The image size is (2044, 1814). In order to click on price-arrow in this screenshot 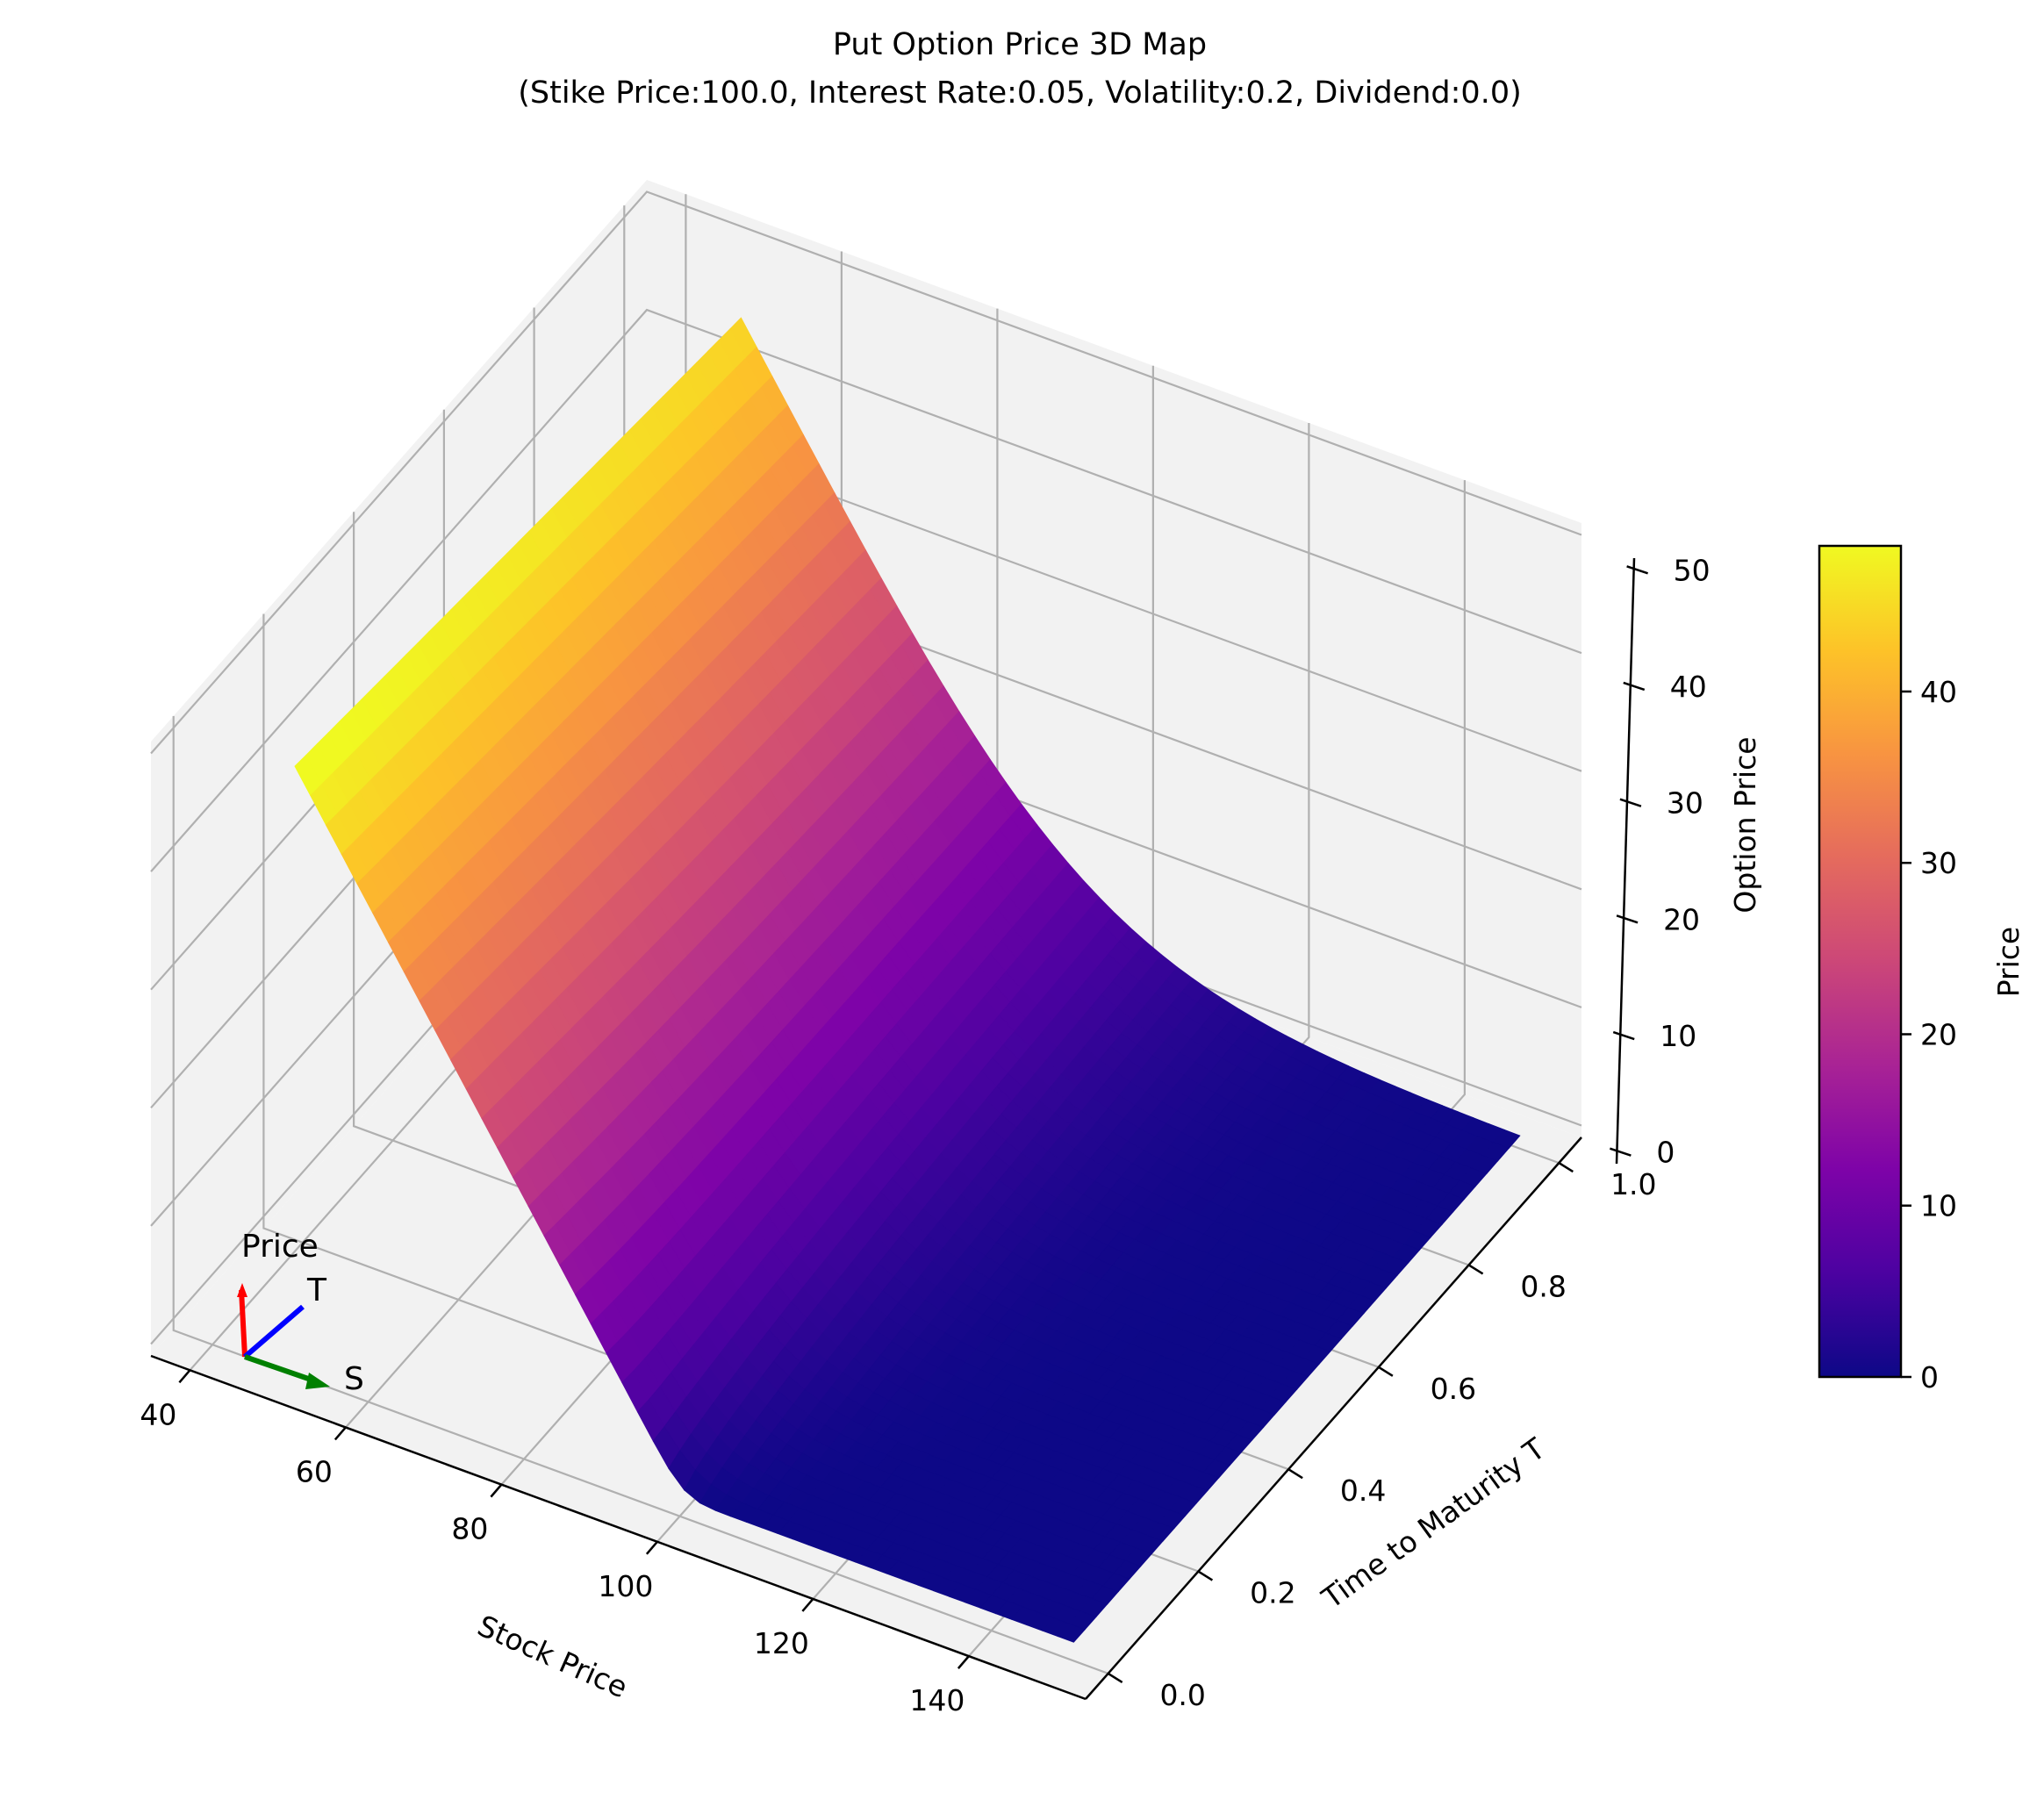, I will do `click(243, 1323)`.